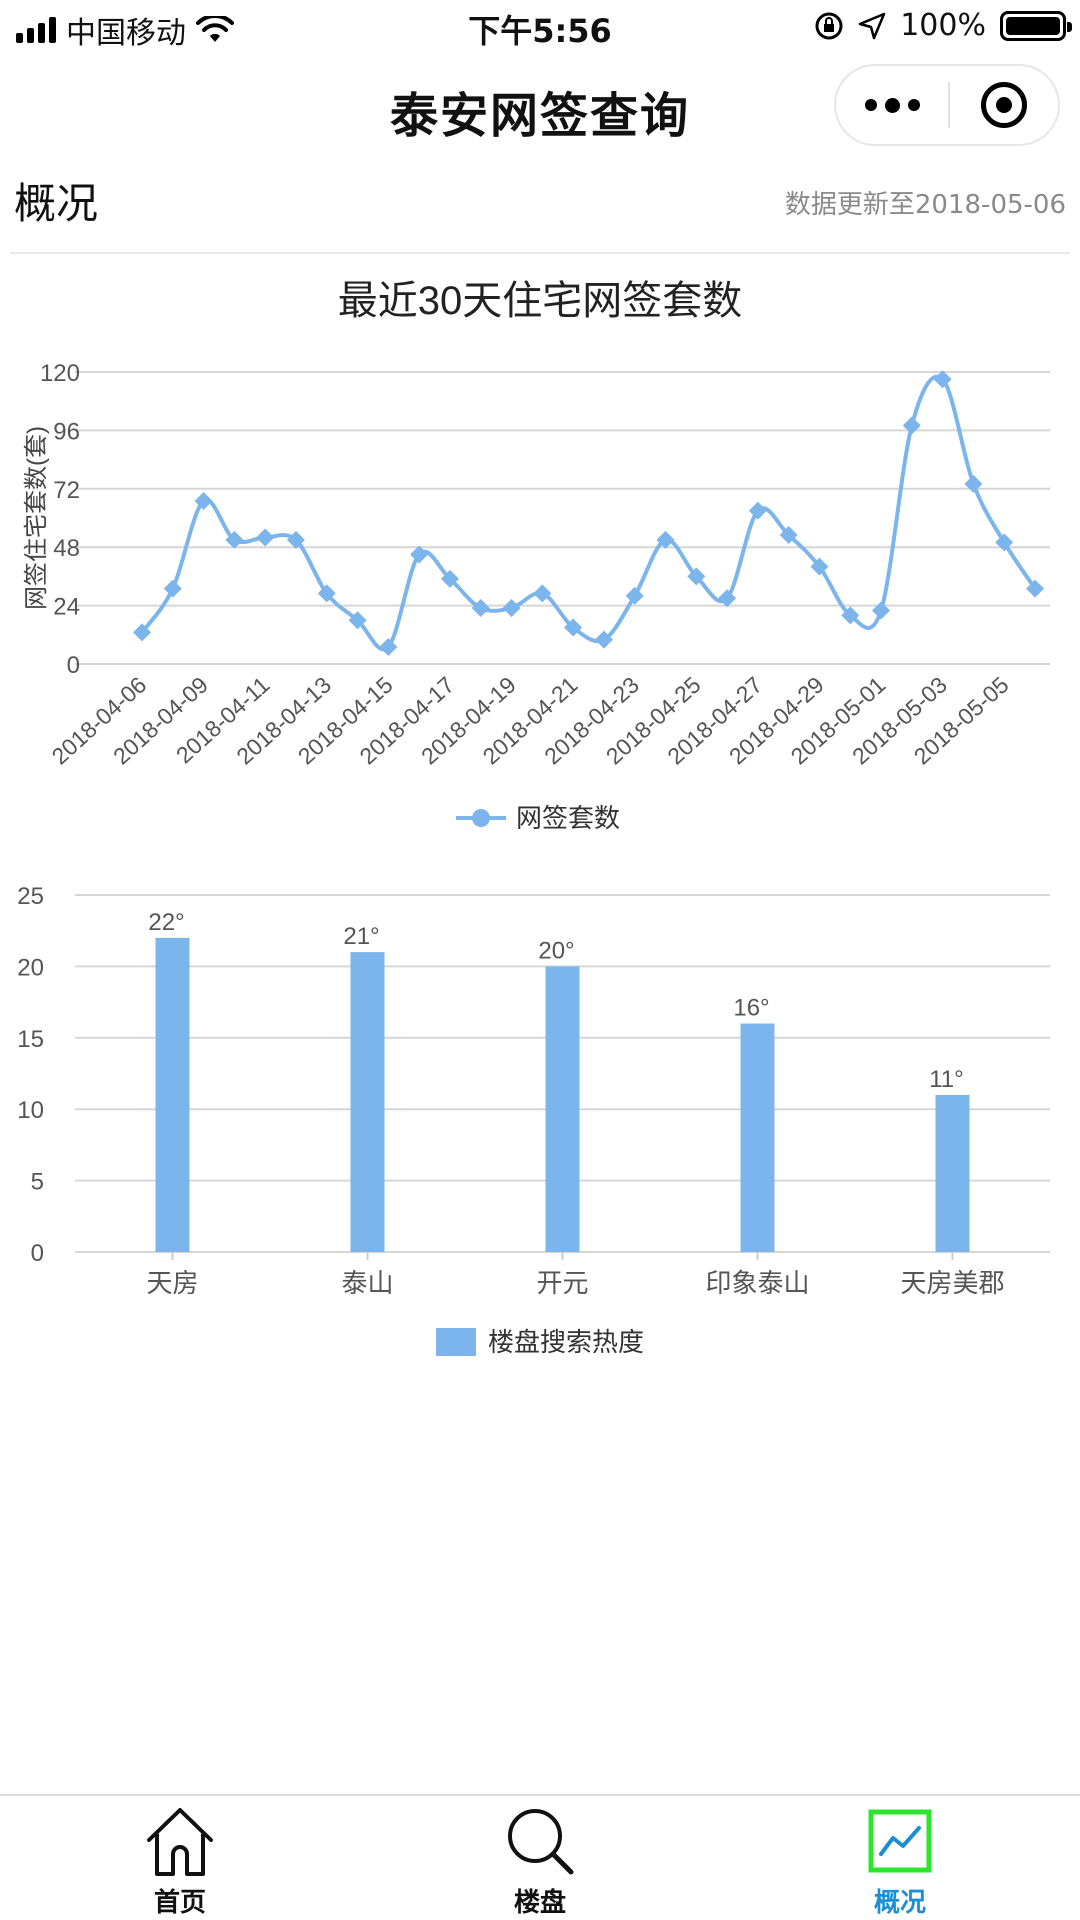  I want to click on bar-data-label: 20°, so click(556, 950).